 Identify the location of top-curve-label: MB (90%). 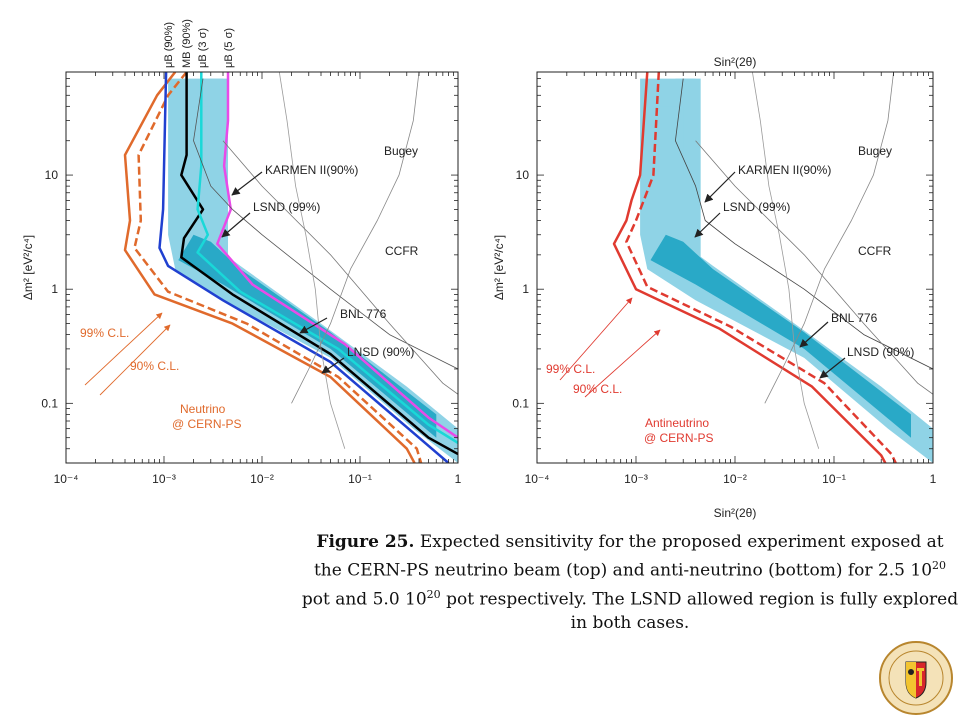
(187, 43).